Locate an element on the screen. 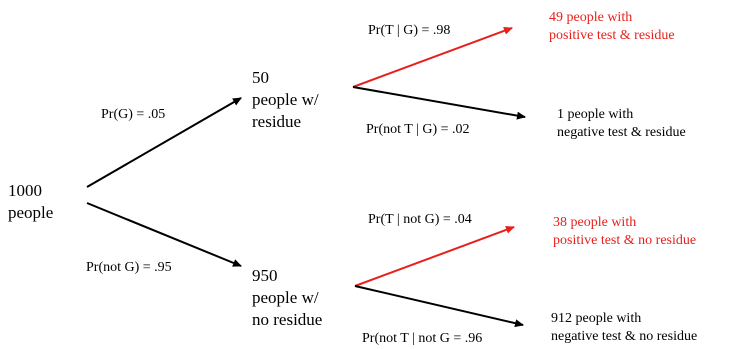 The width and height of the screenshot is (729, 349). leaf-negative-residue: 1 people with negative test & residue is located at coordinates (621, 123).